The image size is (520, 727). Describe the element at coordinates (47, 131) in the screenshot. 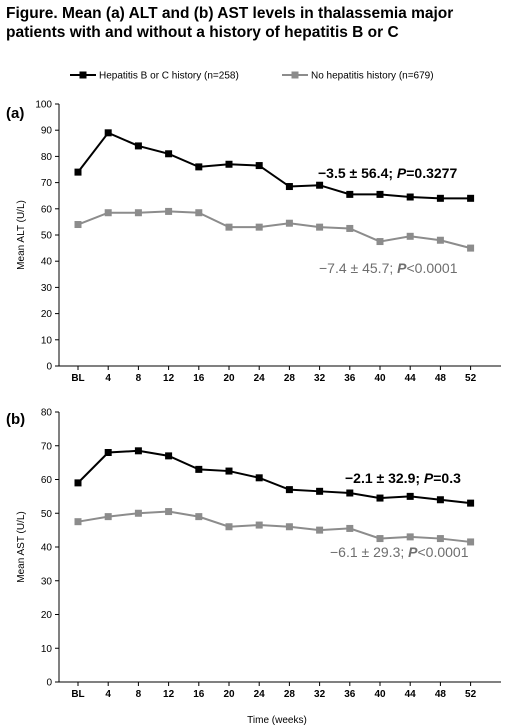

I see `y-tick-label: 90` at that location.